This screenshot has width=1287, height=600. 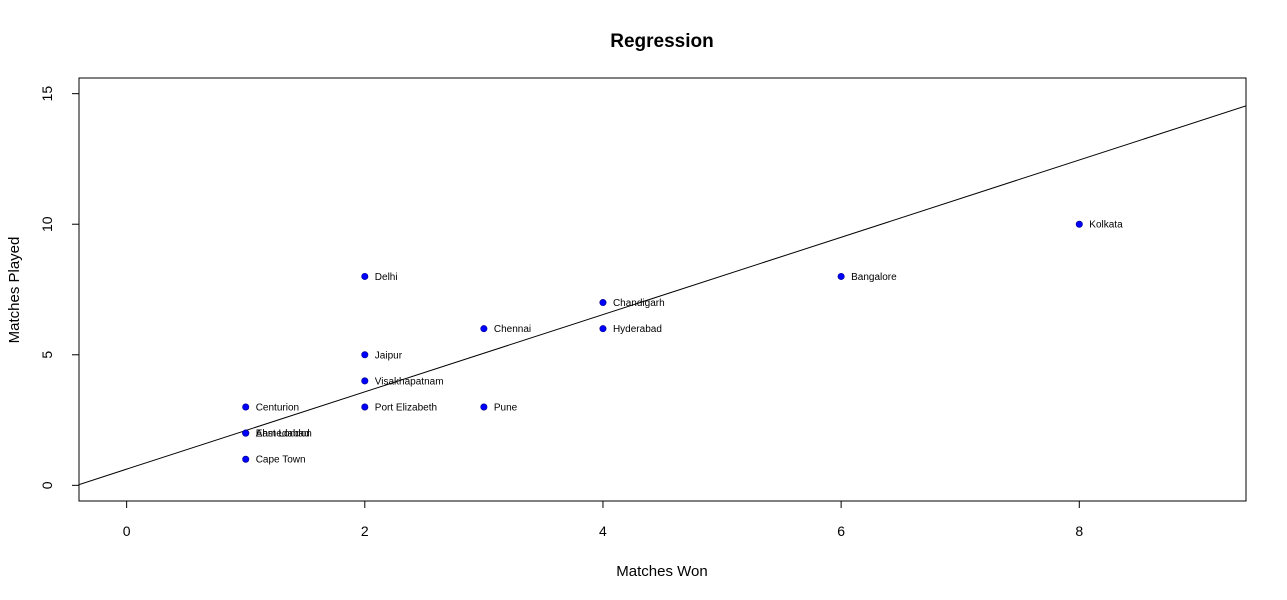 I want to click on data-point-label: Centurion, so click(x=277, y=408).